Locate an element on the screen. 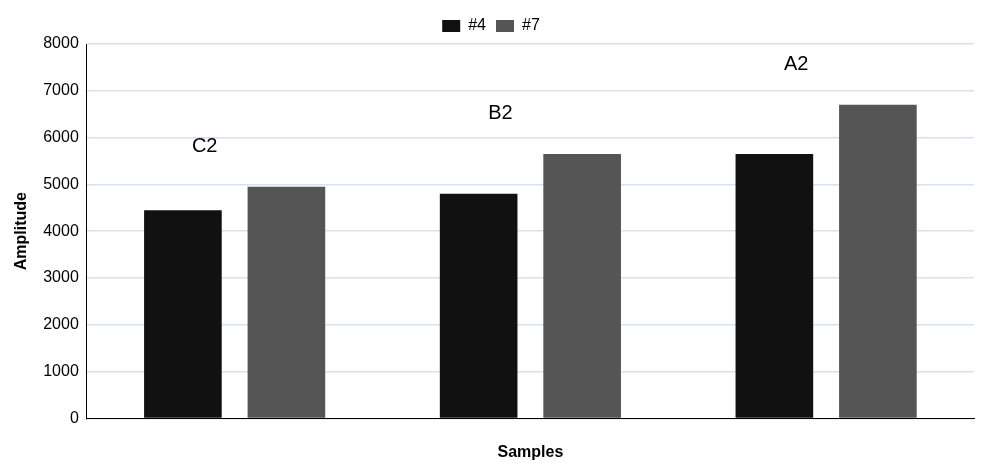 The image size is (1002, 474). y-tick-label: 3000 is located at coordinates (61, 277).